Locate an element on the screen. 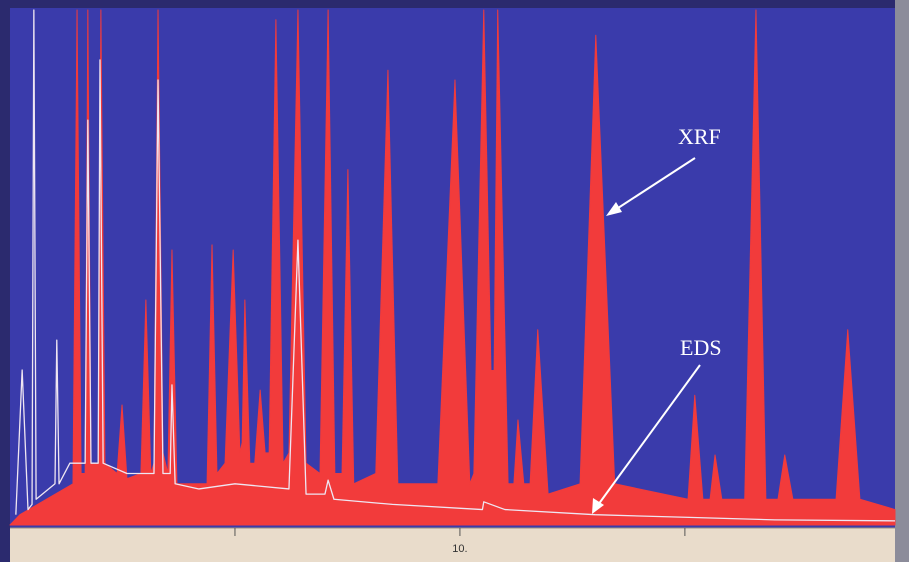 The height and width of the screenshot is (562, 909). x-tick-label: 10. is located at coordinates (459, 549).